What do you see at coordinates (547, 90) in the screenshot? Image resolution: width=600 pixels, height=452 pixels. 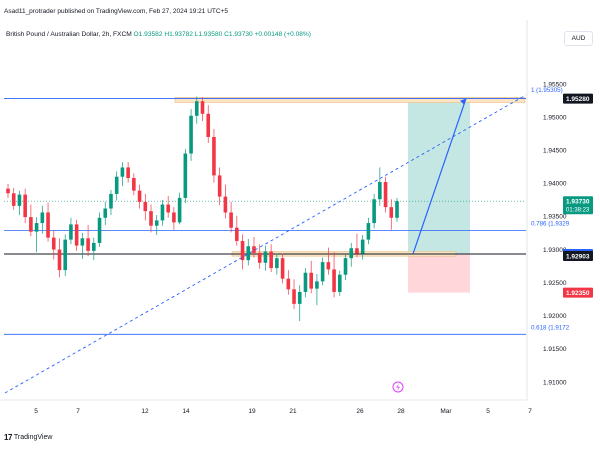 I see `fib-label: 1 (1.95305)` at bounding box center [547, 90].